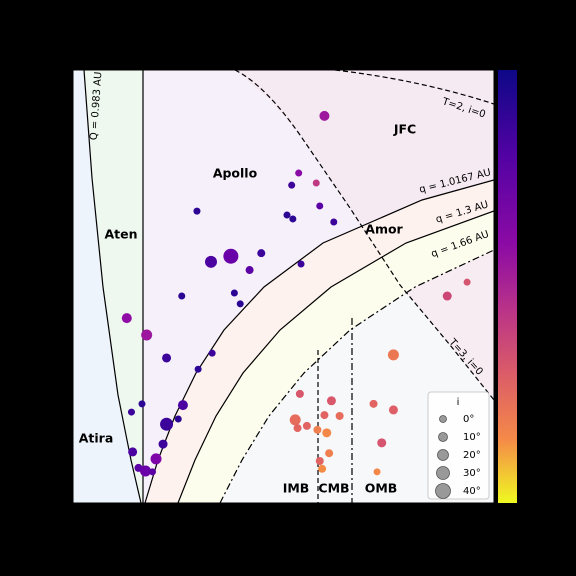 This screenshot has height=576, width=576. Describe the element at coordinates (458, 456) in the screenshot. I see `legend: 0° 10° 20° 30° 40°` at that location.